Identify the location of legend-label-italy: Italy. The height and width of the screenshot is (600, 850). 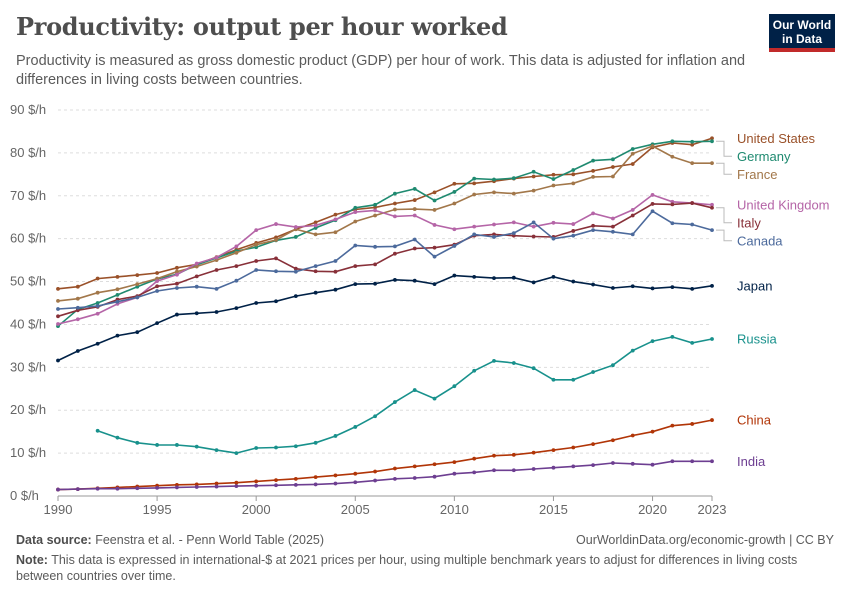
(749, 222).